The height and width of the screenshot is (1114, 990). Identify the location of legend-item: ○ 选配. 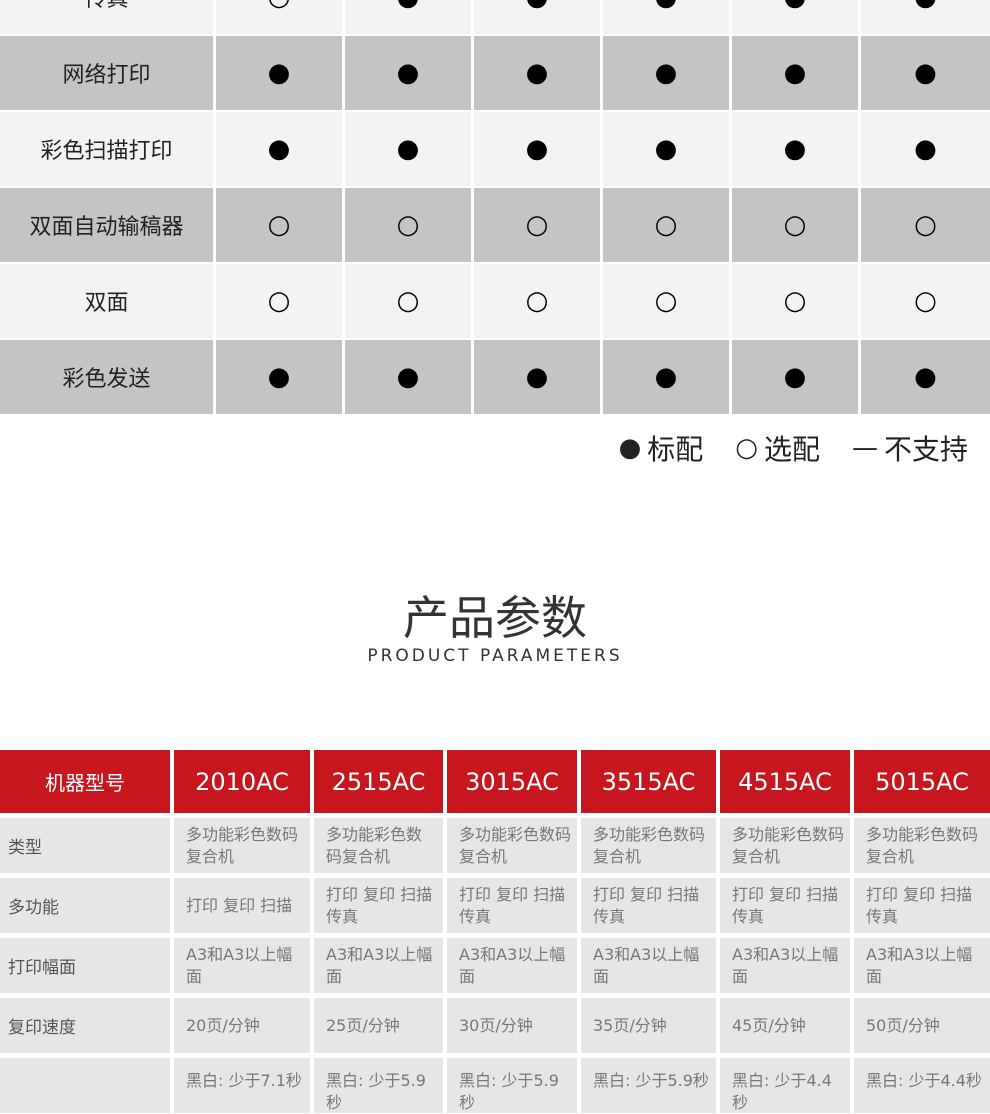
(777, 448).